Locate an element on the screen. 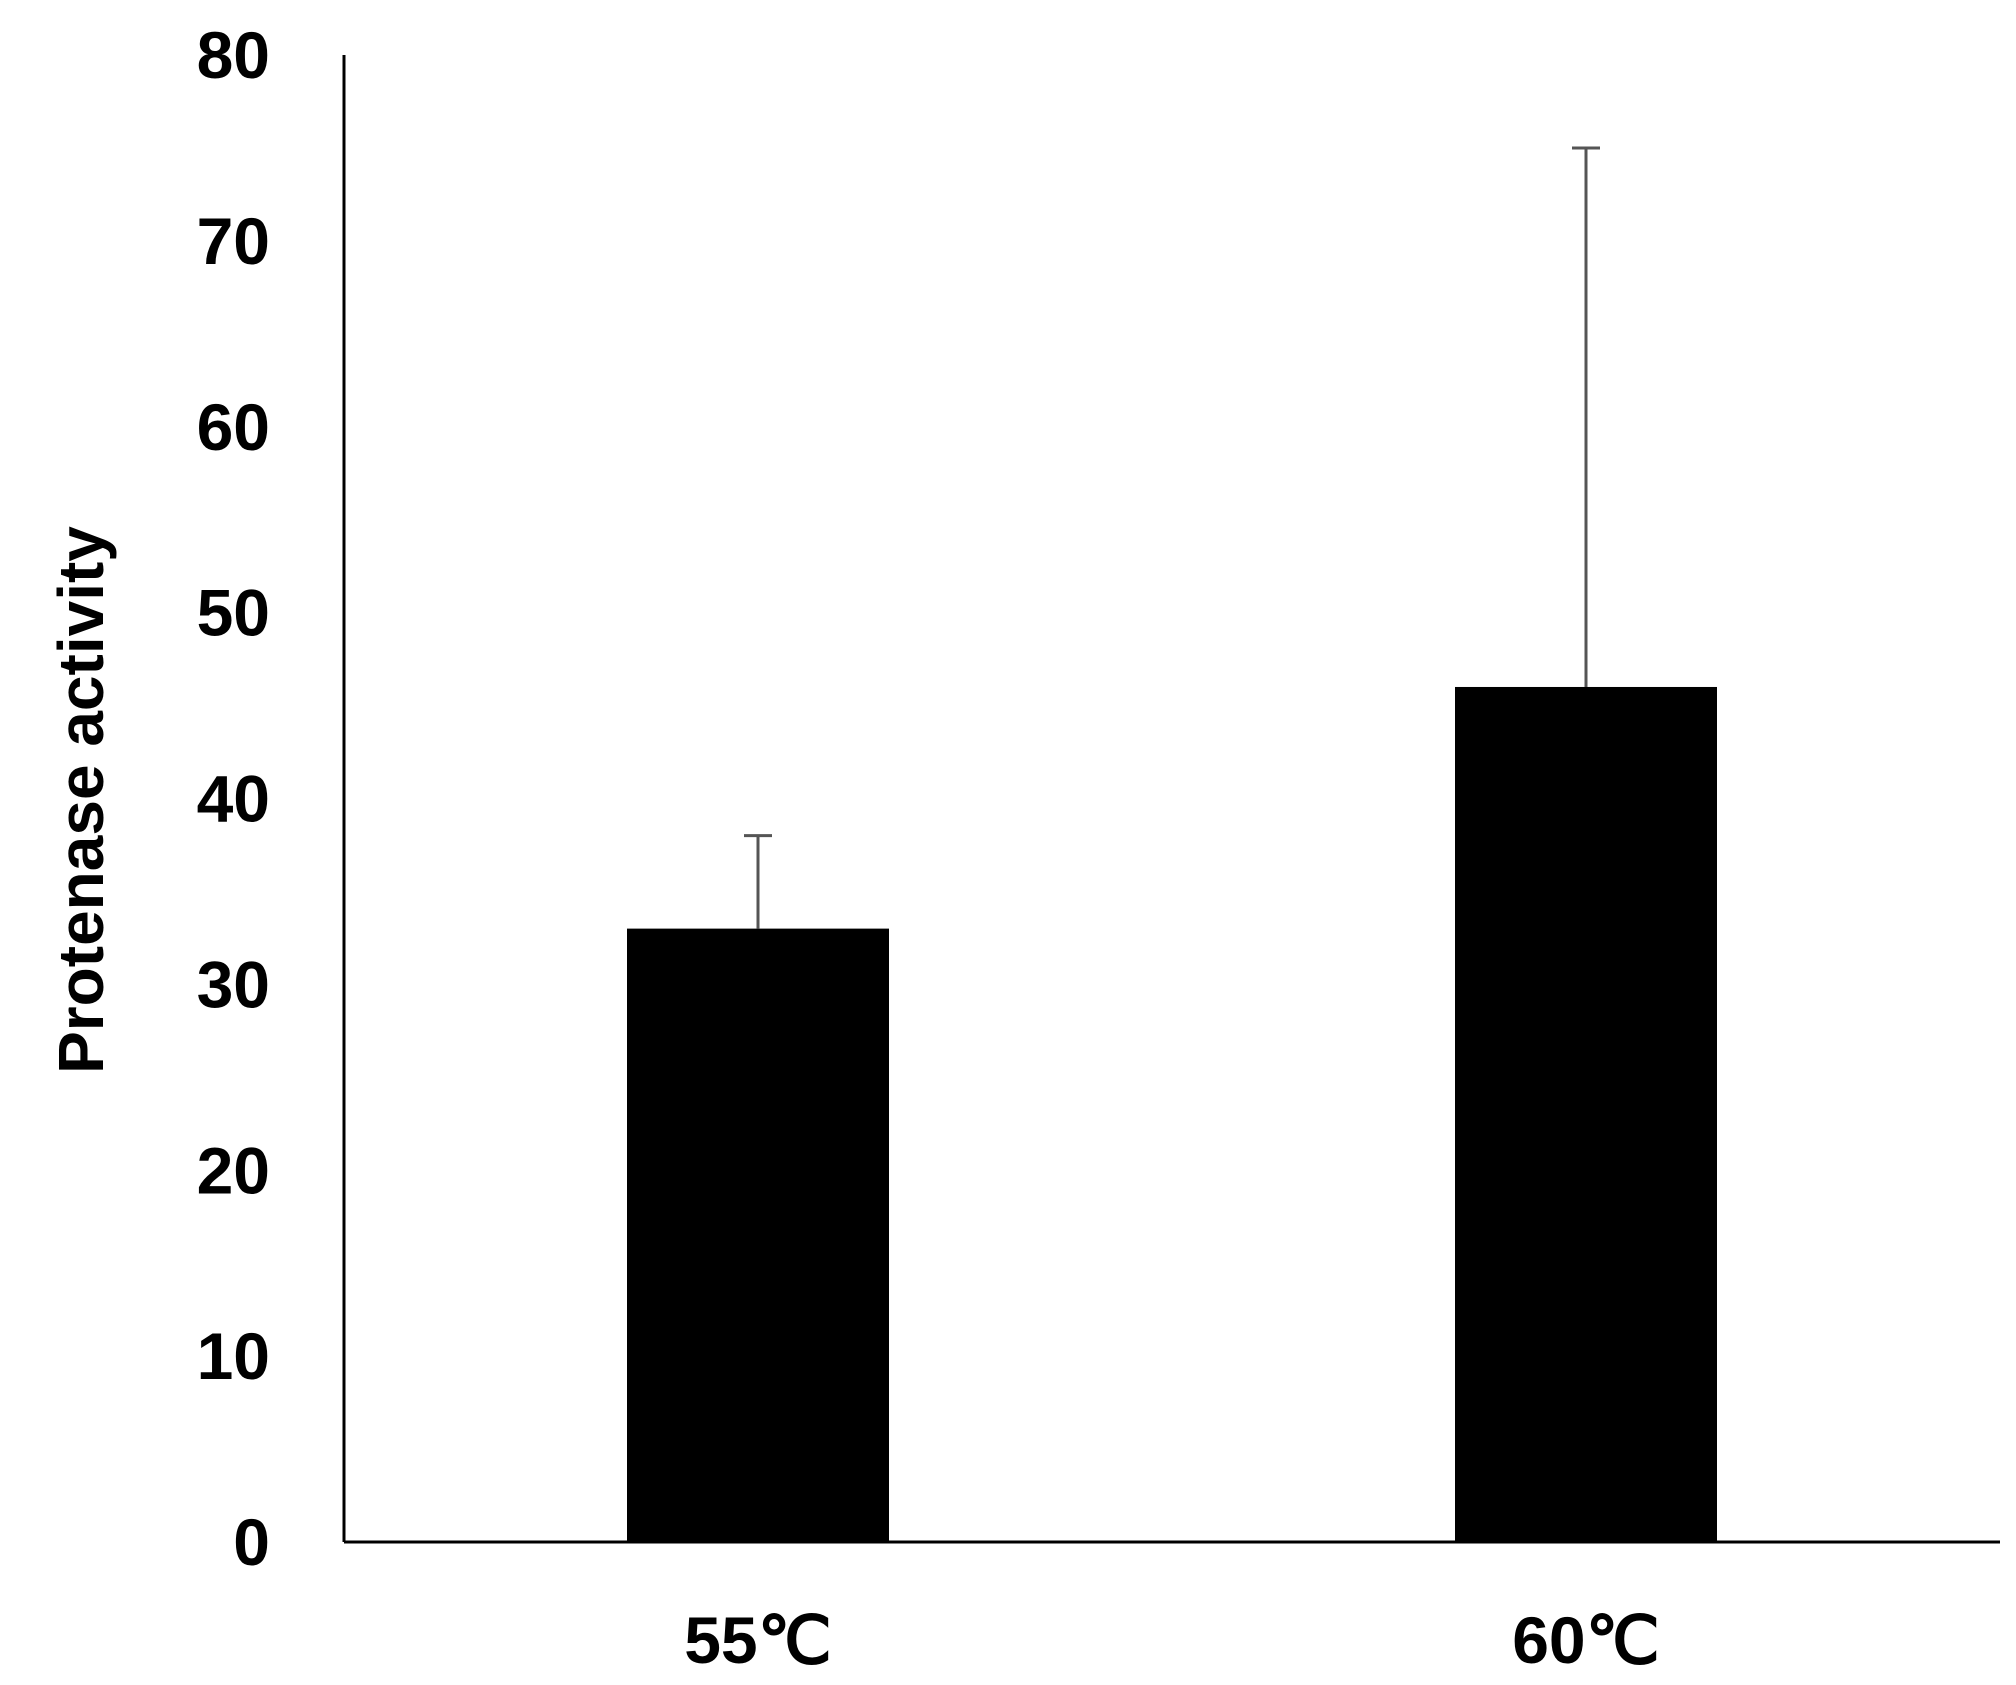 This screenshot has height=1685, width=2016. y-axis-title: Protenase activity is located at coordinates (81, 800).